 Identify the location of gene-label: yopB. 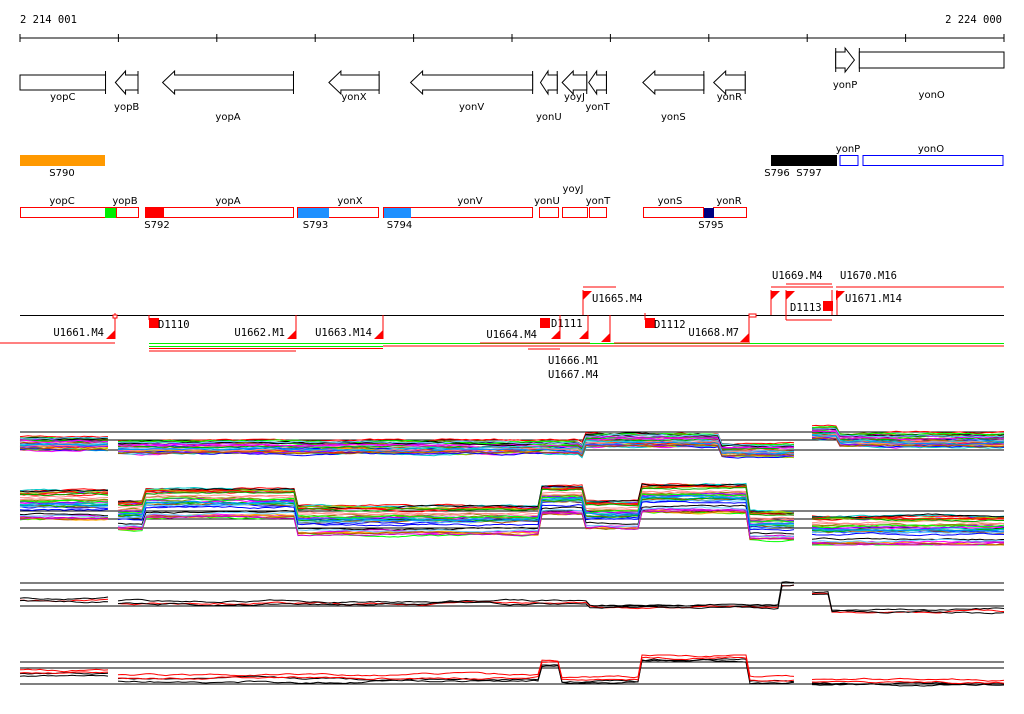
(126, 107).